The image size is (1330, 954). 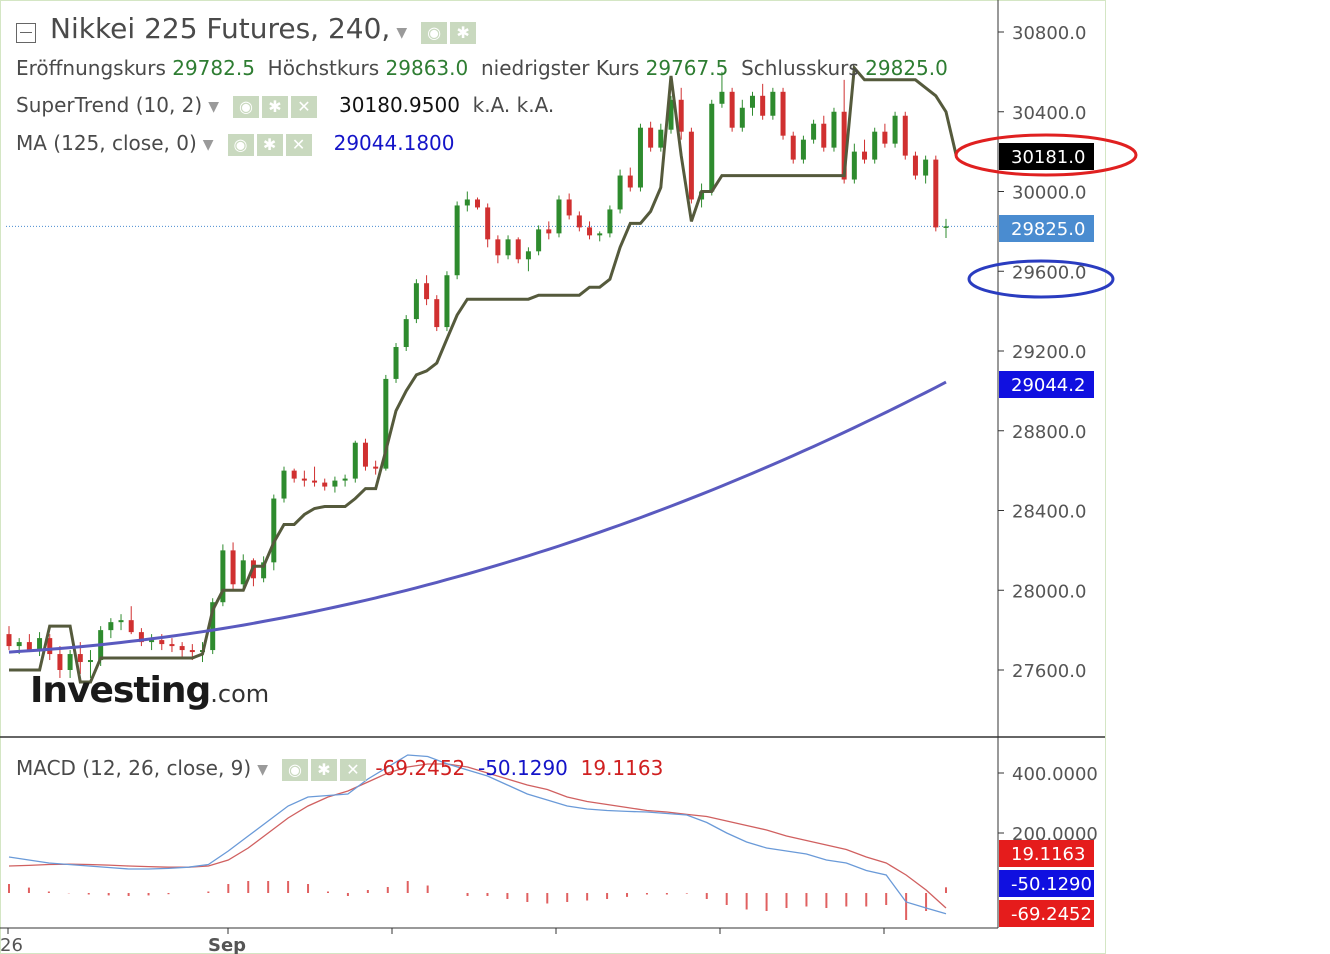 What do you see at coordinates (109, 105) in the screenshot?
I see `supertrend-label: SuperTrend (10, 2)` at bounding box center [109, 105].